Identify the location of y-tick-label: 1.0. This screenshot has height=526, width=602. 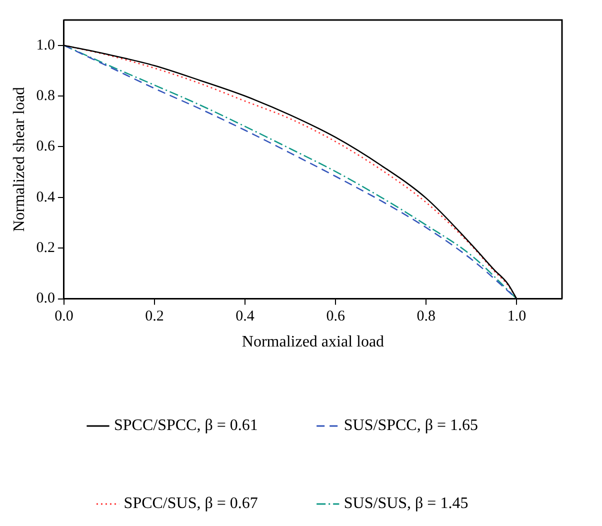
(45, 45).